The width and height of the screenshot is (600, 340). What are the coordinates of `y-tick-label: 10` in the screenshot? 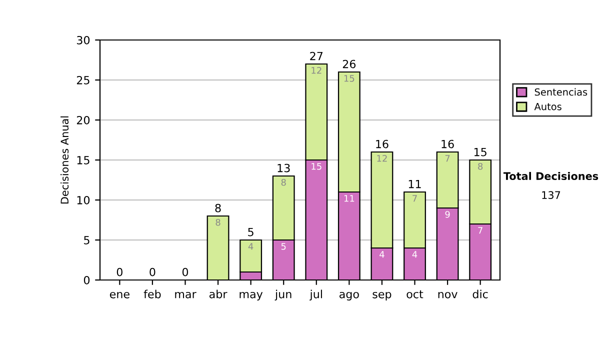 It's located at (83, 200).